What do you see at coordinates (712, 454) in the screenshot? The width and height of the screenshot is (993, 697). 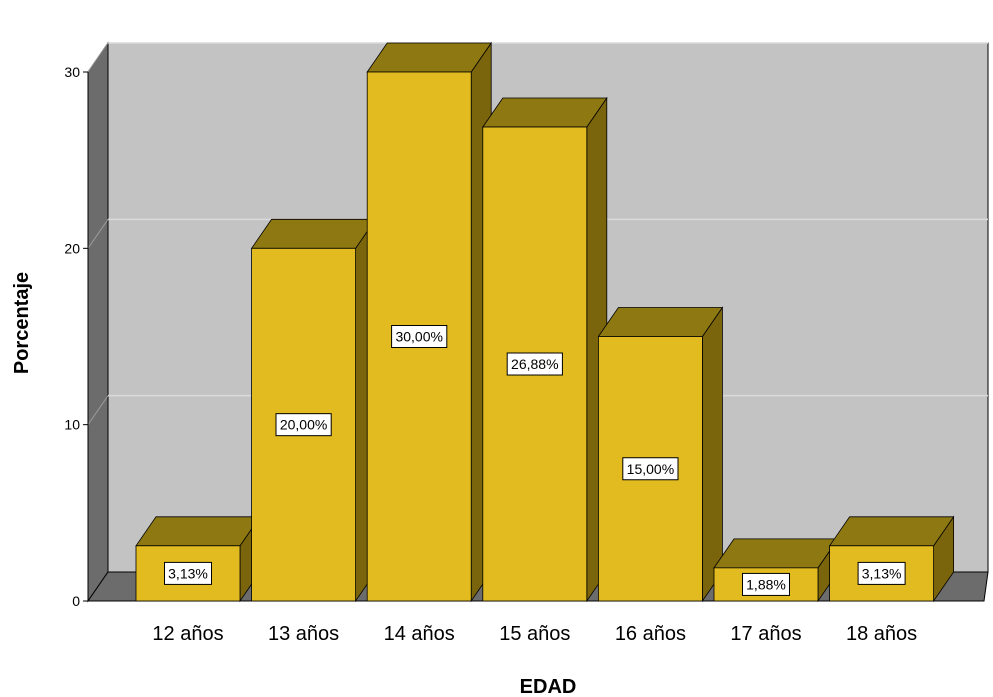 I see `bar-side` at bounding box center [712, 454].